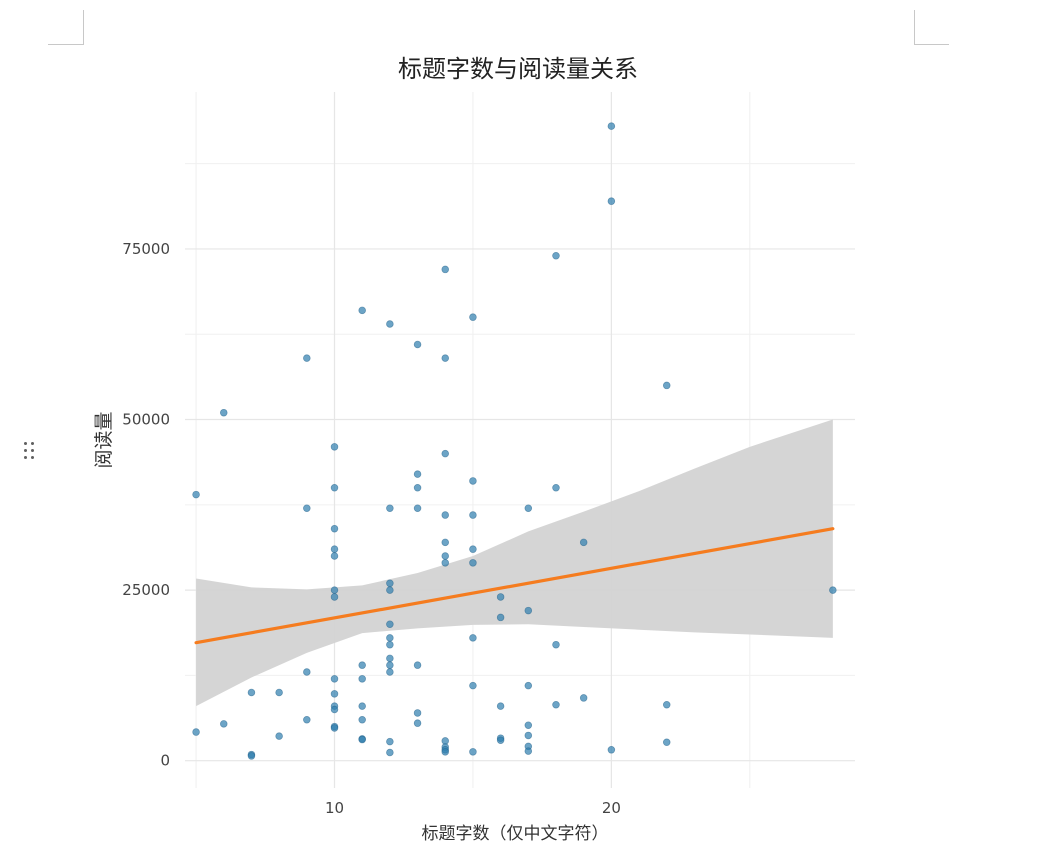 This screenshot has height=850, width=1045. What do you see at coordinates (515, 834) in the screenshot?
I see `x-axis-label: 标题字数（仅中文字符）` at bounding box center [515, 834].